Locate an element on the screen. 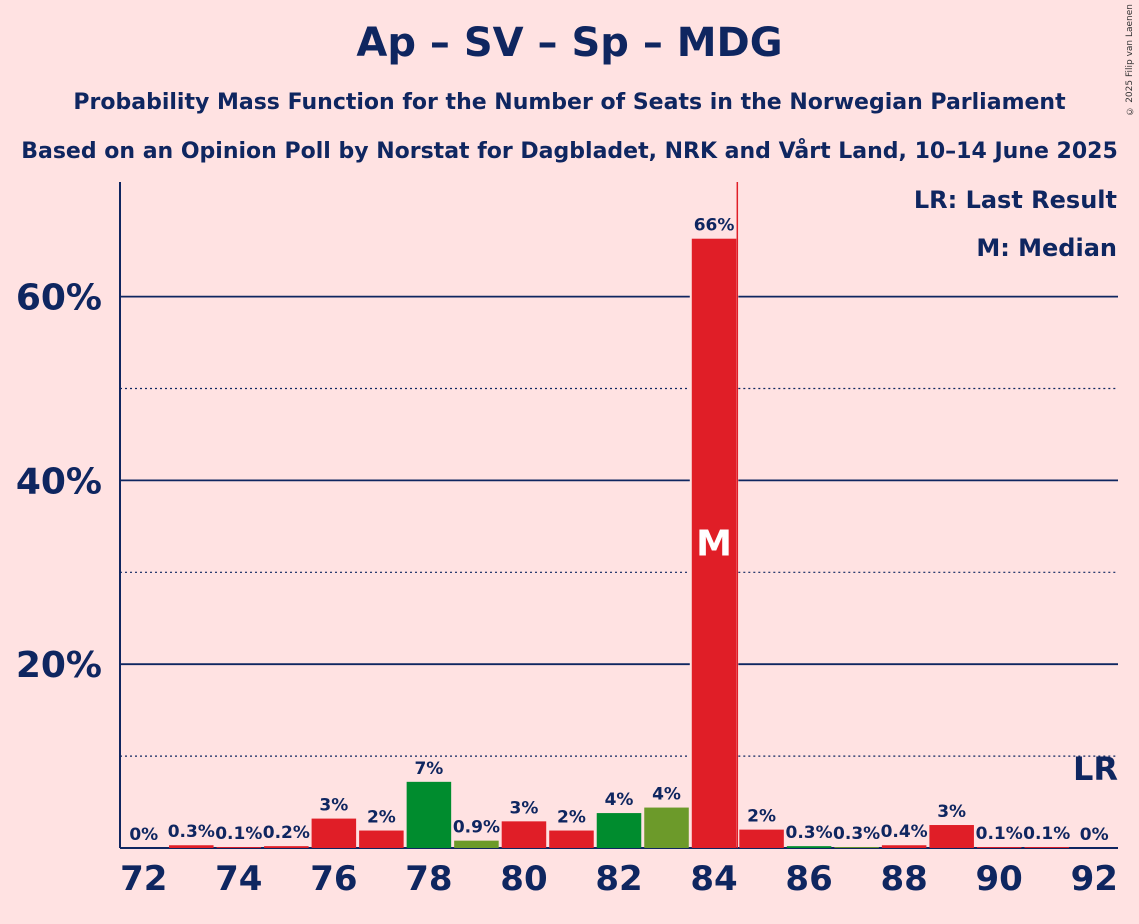 The height and width of the screenshot is (924, 1139). legend-last-result: LR: Last Result is located at coordinates (1015, 200).